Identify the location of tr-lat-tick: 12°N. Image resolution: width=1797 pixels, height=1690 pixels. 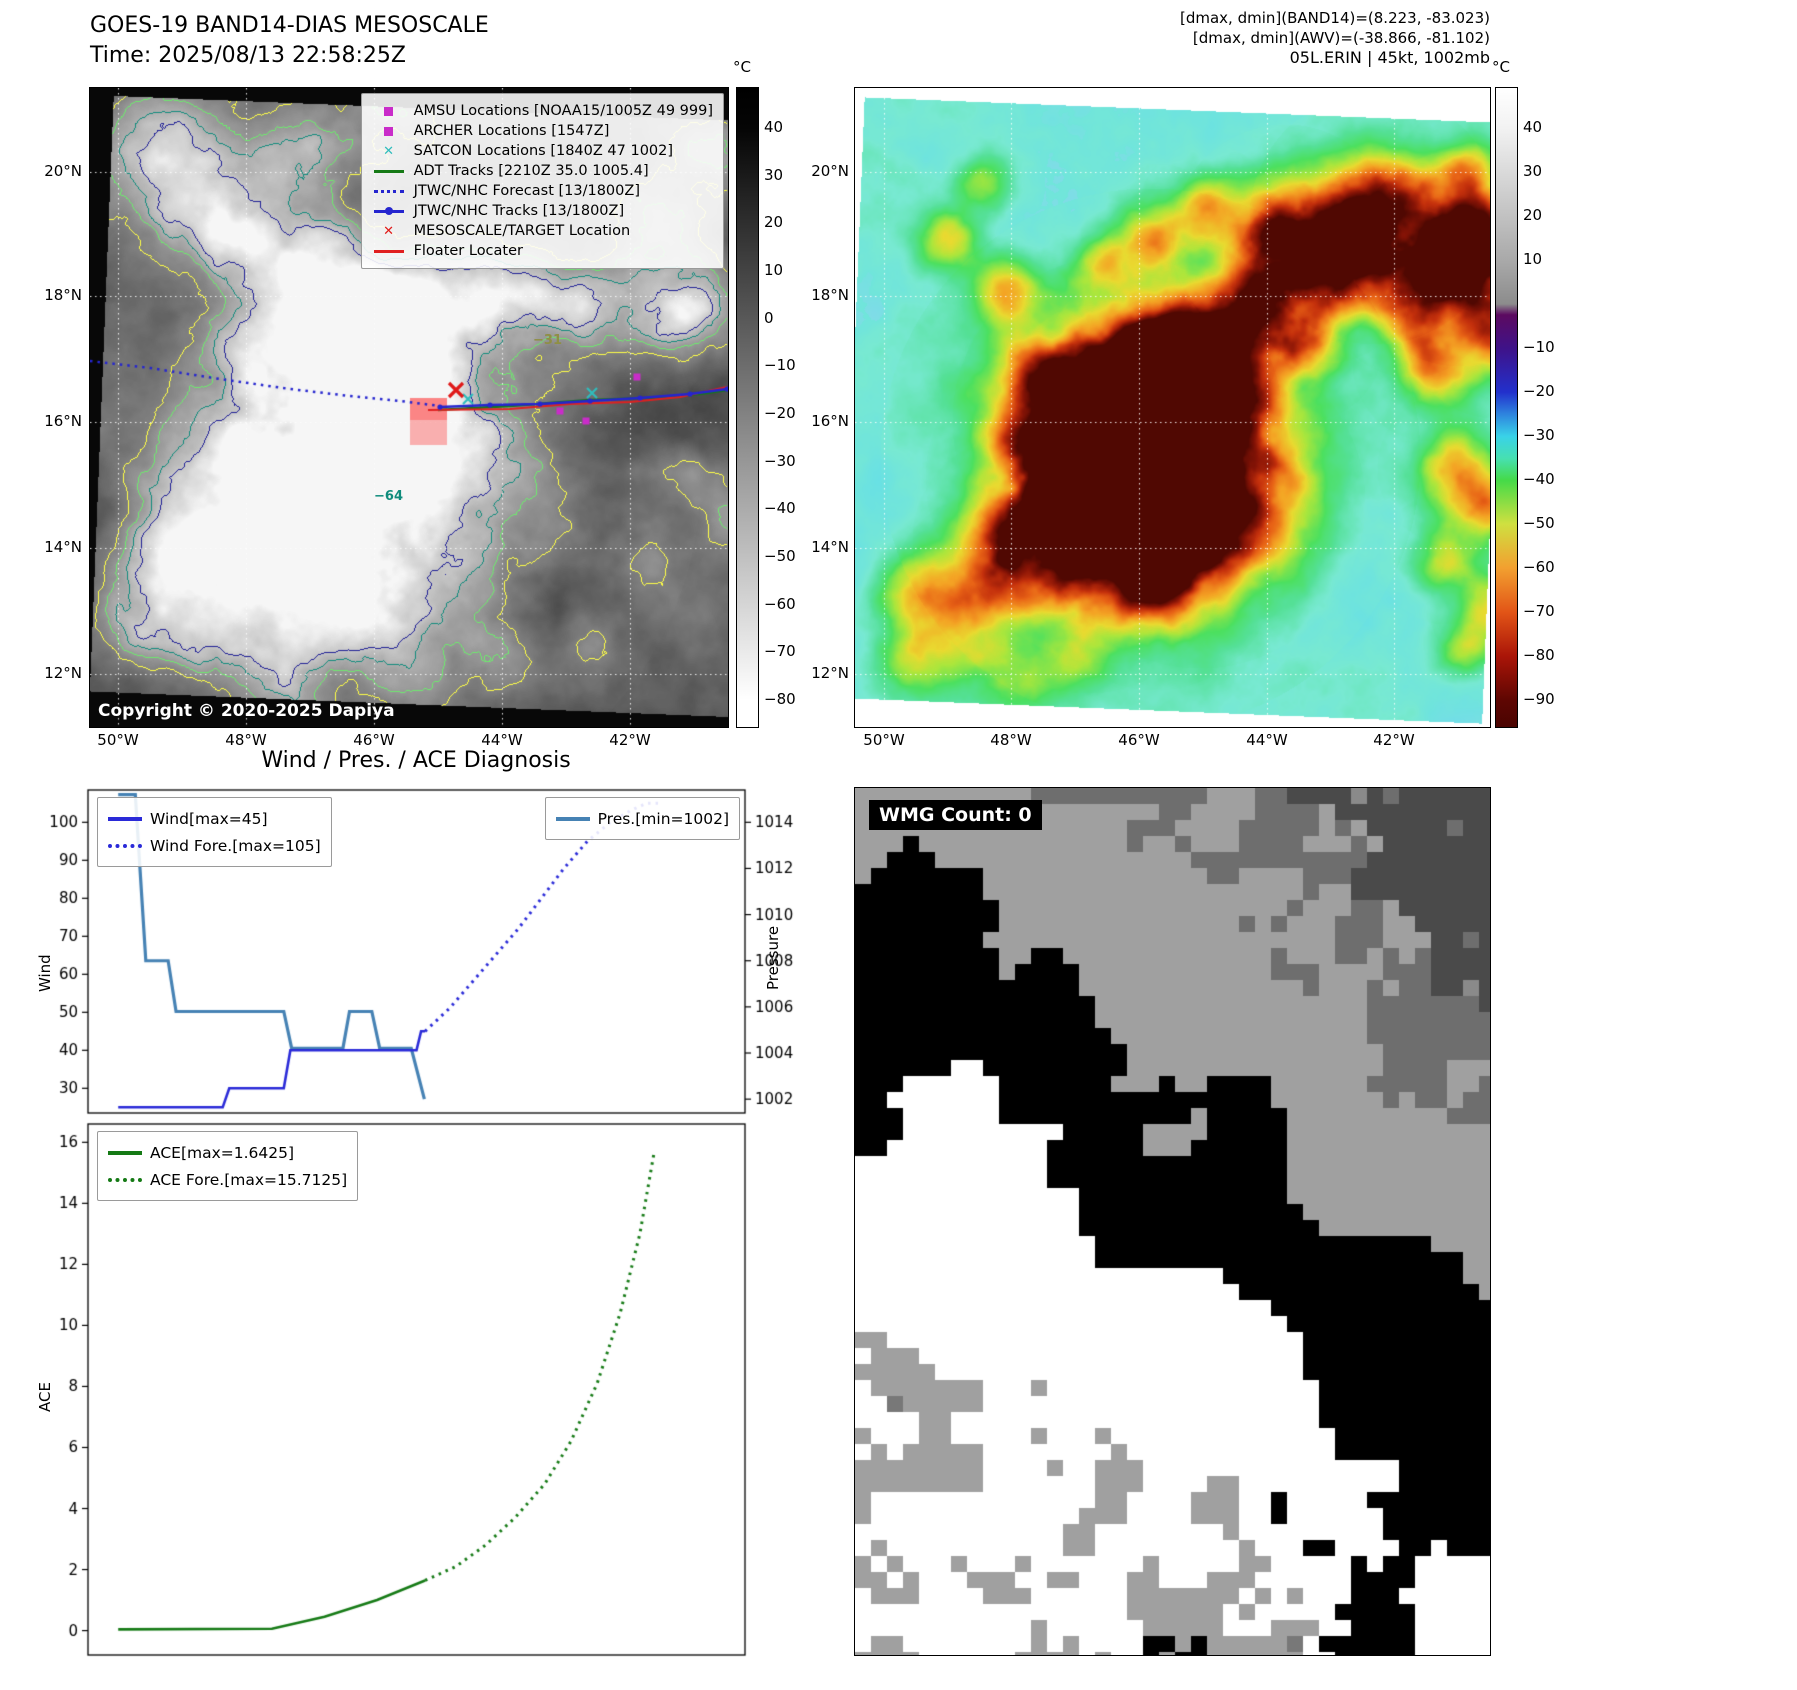
(830, 673).